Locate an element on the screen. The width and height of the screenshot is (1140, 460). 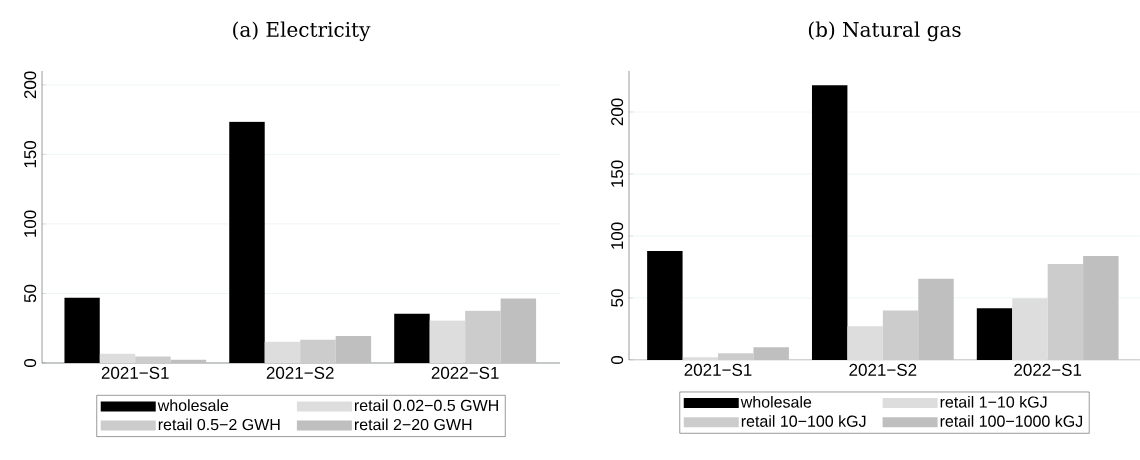
legend-label: retail 100−1000 kGJ is located at coordinates (1011, 421).